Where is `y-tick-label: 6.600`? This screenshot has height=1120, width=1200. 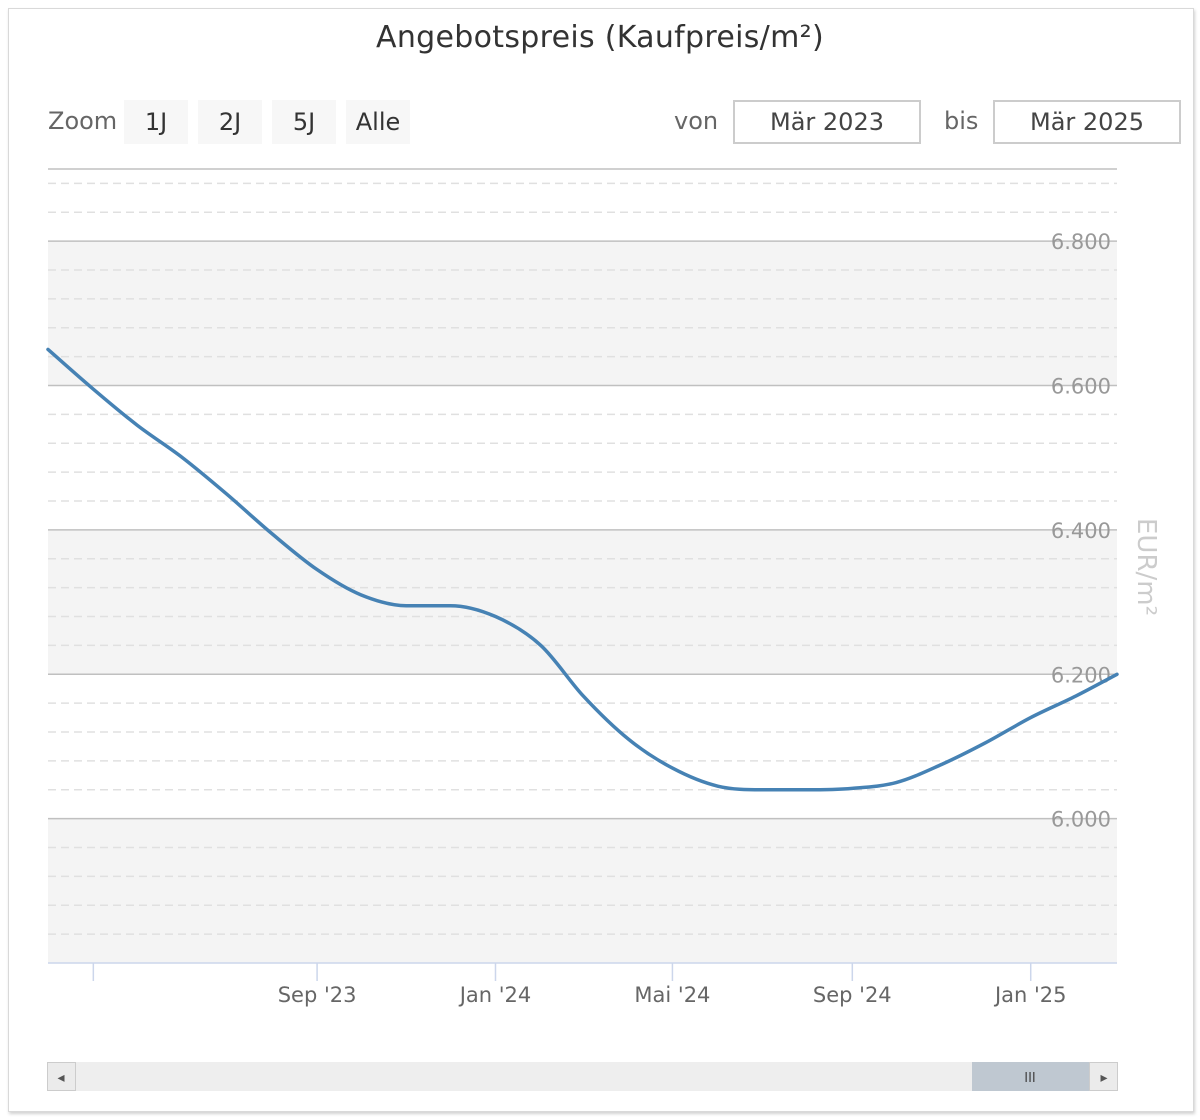
y-tick-label: 6.600 is located at coordinates (1081, 387).